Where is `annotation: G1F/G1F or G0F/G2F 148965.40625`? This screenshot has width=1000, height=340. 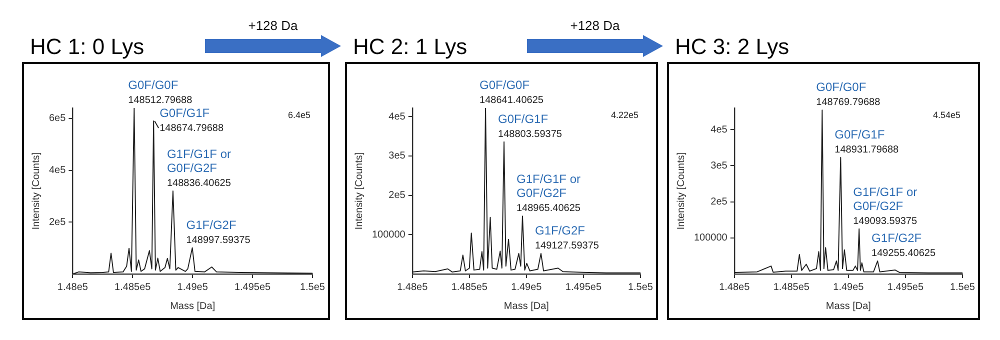 annotation: G1F/G1F or G0F/G2F 148965.40625 is located at coordinates (548, 193).